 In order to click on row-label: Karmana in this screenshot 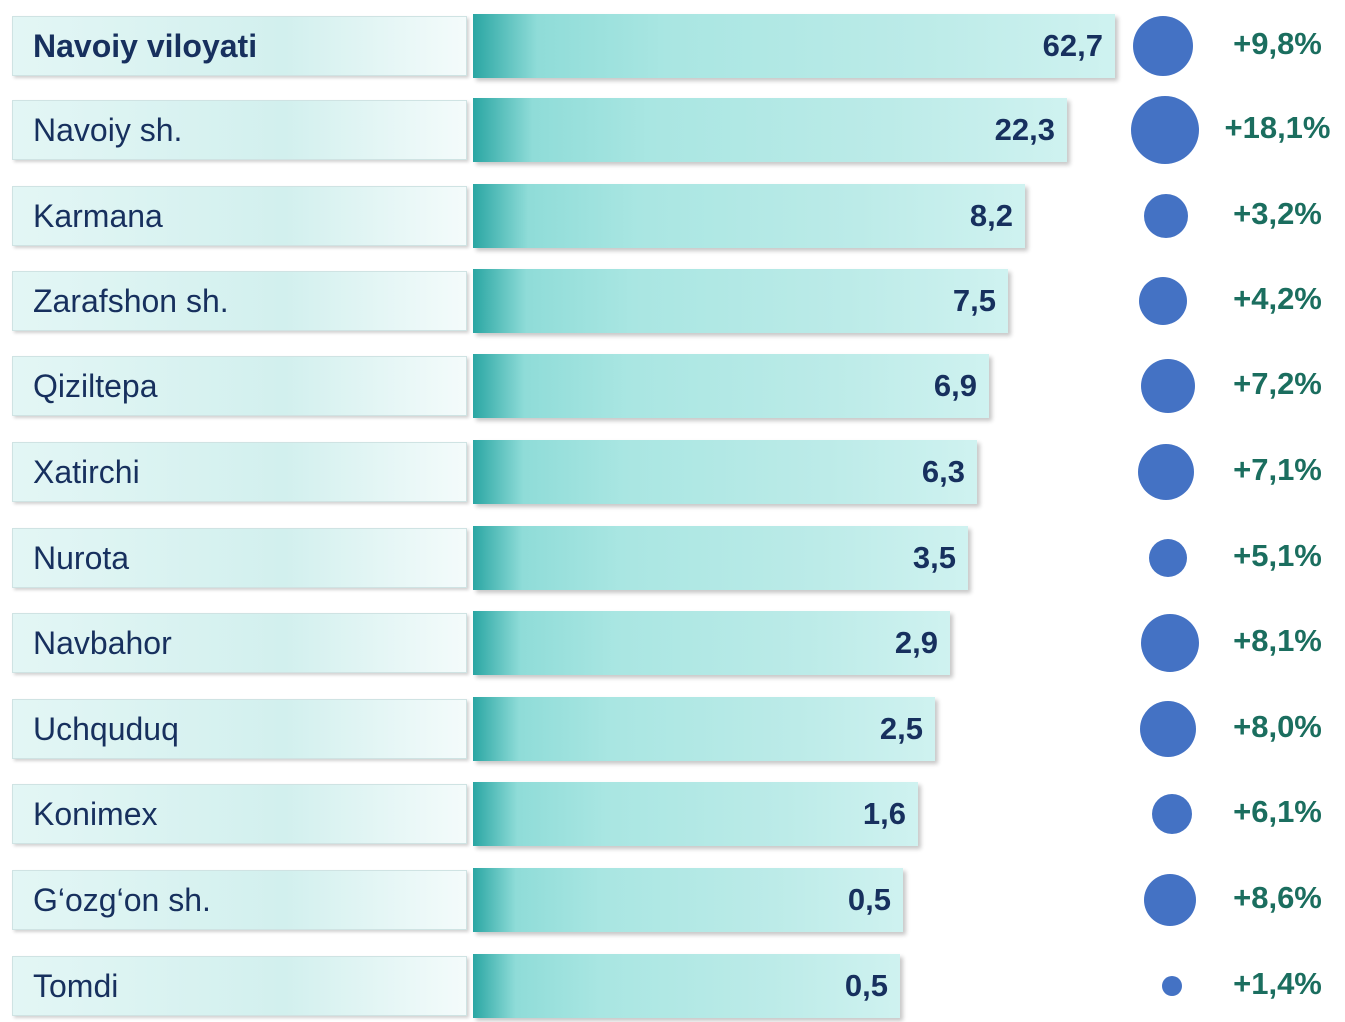, I will do `click(239, 216)`.